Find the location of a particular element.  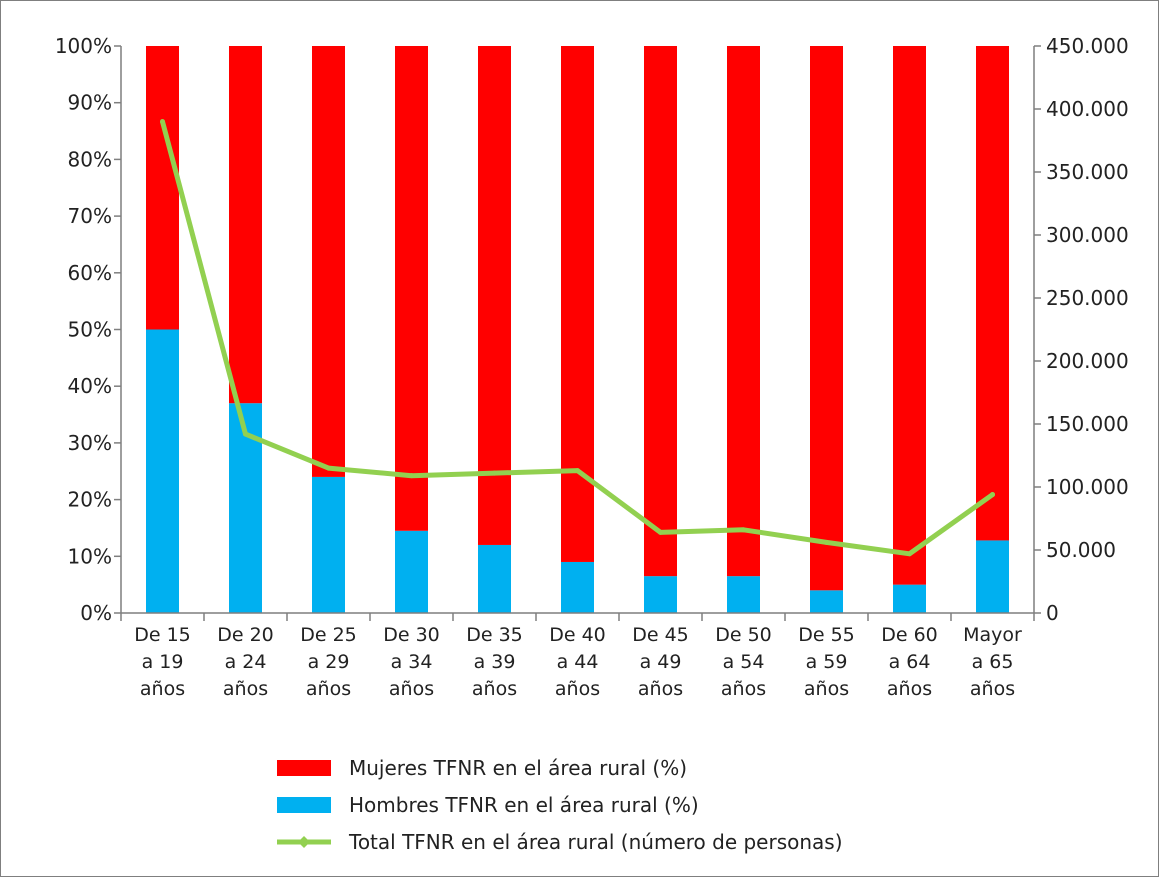

left-tick-label: 70% is located at coordinates (90, 216).